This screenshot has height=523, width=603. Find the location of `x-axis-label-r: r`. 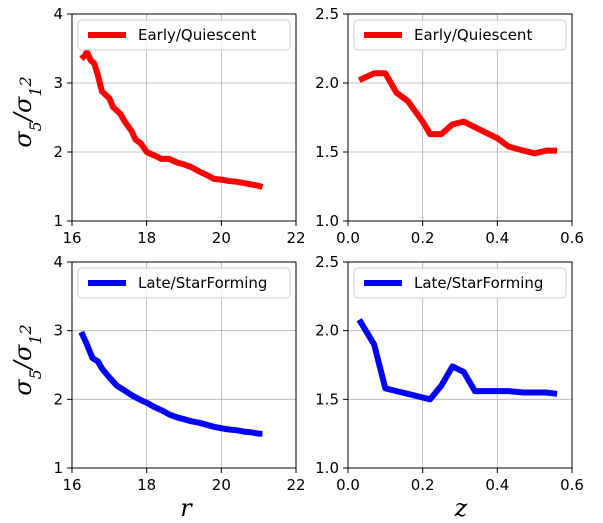

x-axis-label-r: r is located at coordinates (186, 508).